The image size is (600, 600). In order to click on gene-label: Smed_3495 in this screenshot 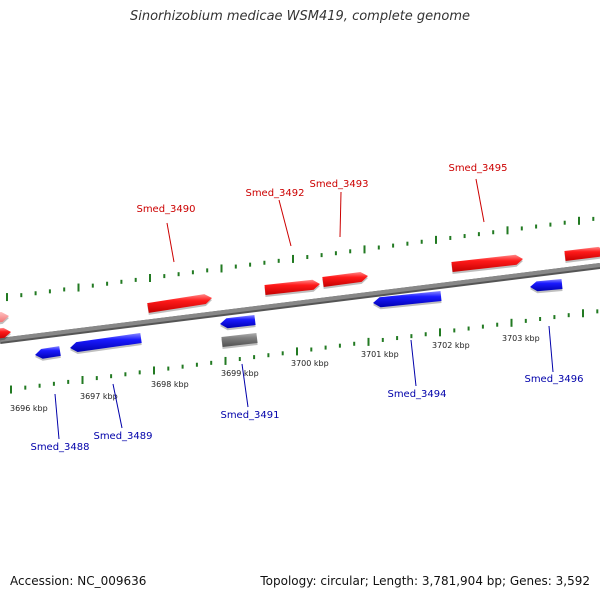, I will do `click(477, 168)`.